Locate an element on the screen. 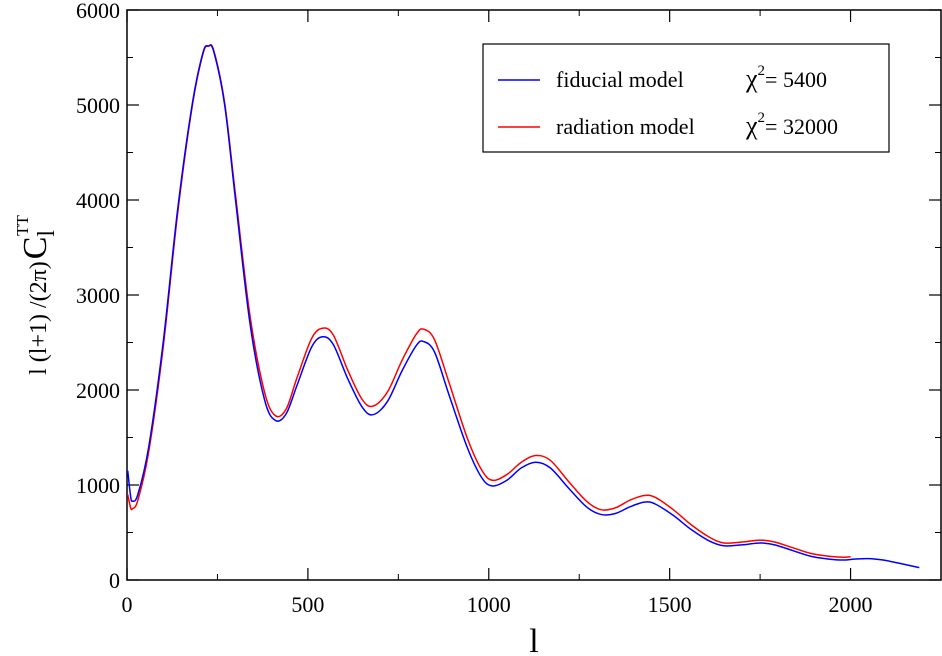 Image resolution: width=942 pixels, height=656 pixels. y-axis-label: l (l+1) /(2π)ClTT is located at coordinates (36, 295).